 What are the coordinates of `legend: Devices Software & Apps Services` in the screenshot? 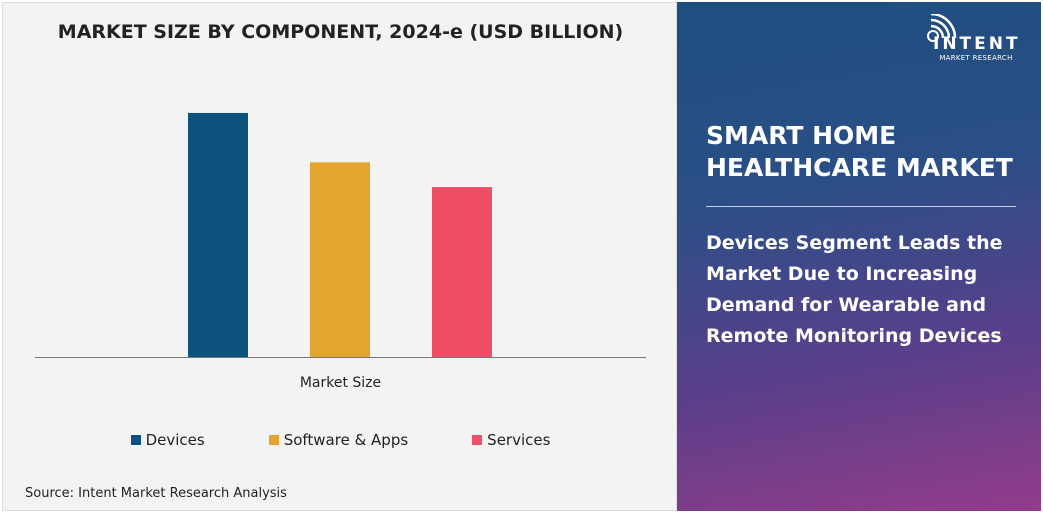 It's located at (340, 440).